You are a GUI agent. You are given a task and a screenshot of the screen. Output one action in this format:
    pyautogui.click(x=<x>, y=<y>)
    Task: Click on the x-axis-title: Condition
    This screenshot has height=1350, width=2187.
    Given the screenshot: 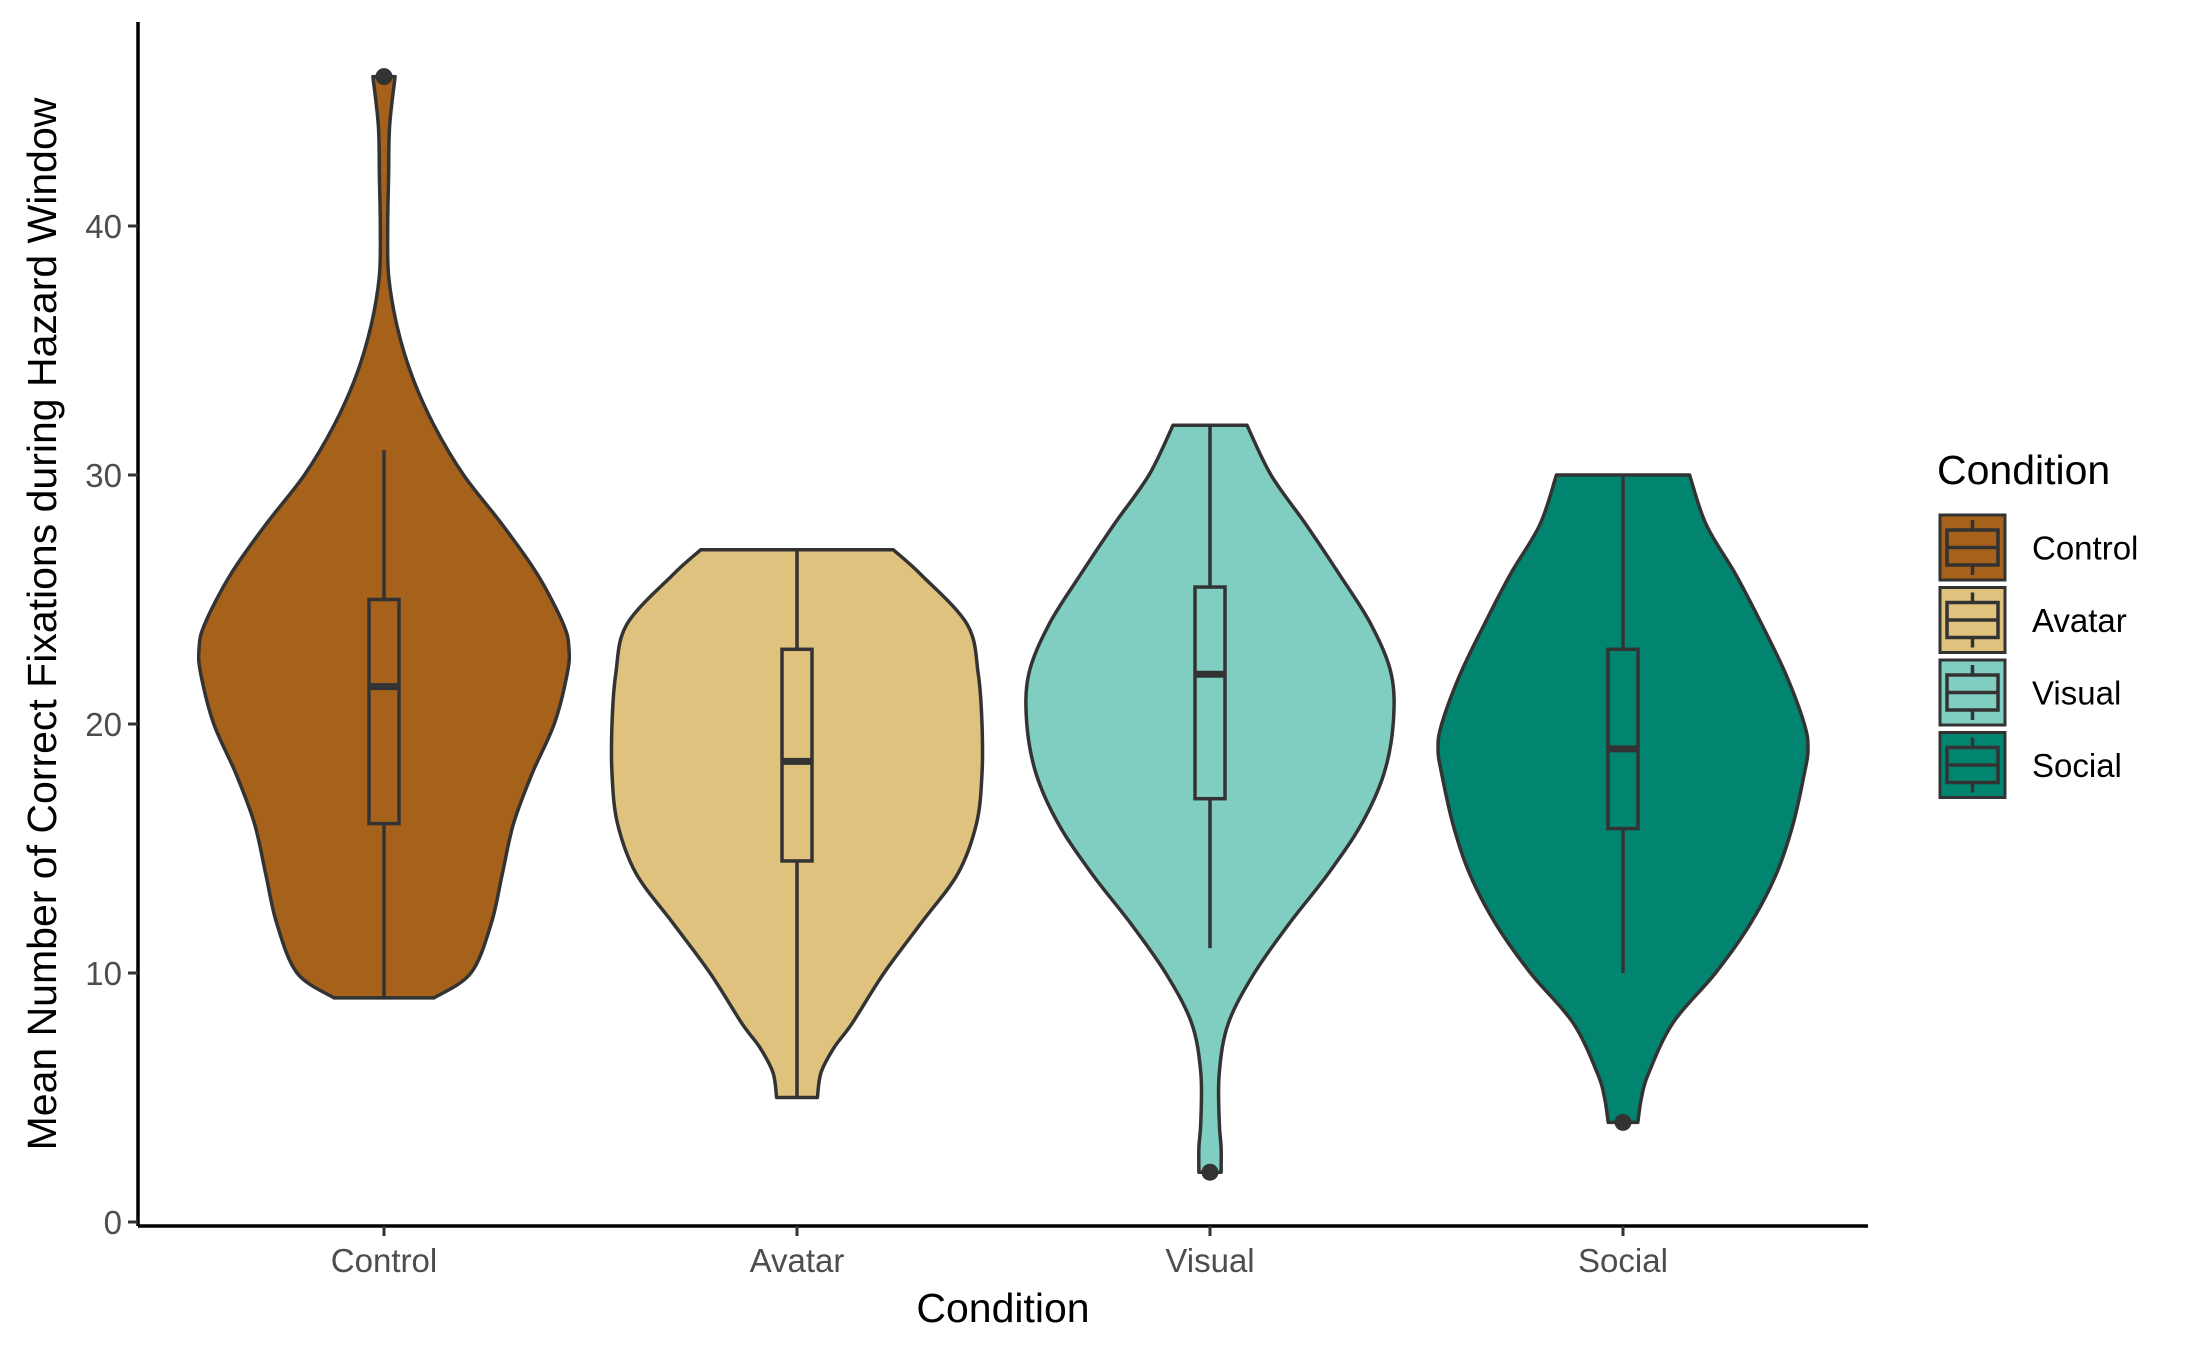 What is the action you would take?
    pyautogui.click(x=1002, y=1308)
    